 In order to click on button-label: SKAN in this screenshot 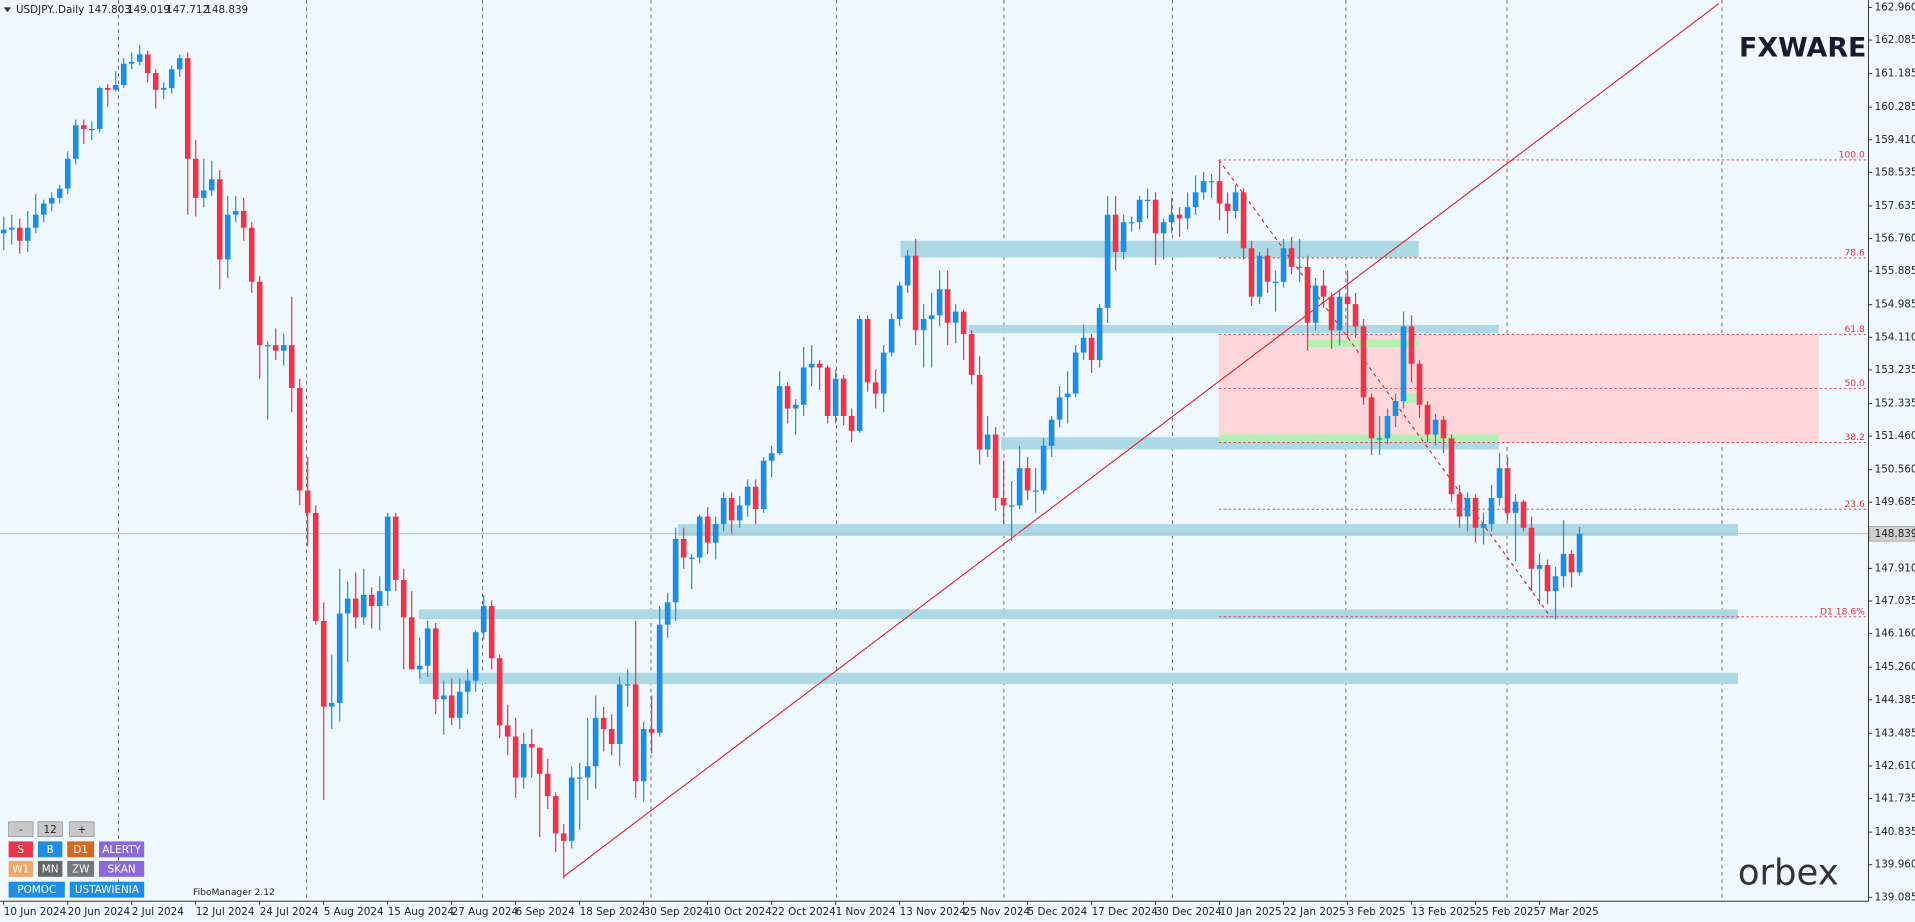, I will do `click(122, 869)`.